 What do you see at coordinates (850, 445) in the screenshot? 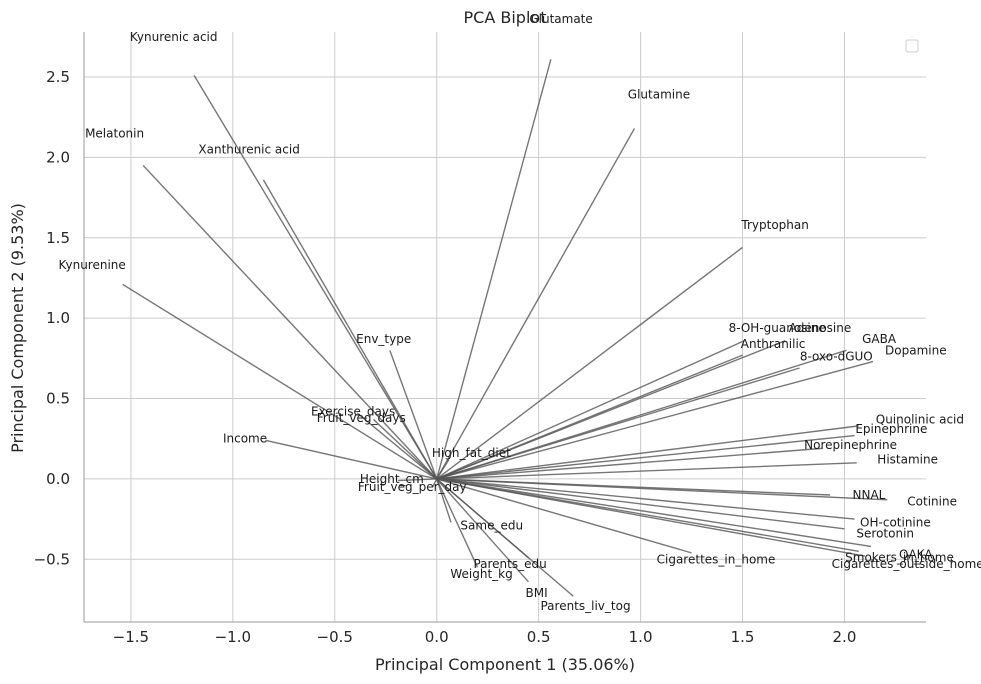
I see `variable-label-norepinephrine: Norepinephrine` at bounding box center [850, 445].